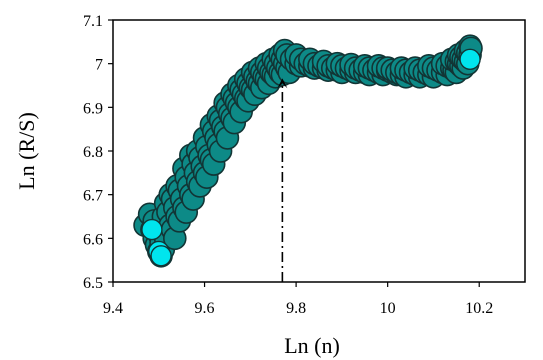 The width and height of the screenshot is (543, 360). What do you see at coordinates (93, 152) in the screenshot?
I see `y-tick-label-3: 6.8` at bounding box center [93, 152].